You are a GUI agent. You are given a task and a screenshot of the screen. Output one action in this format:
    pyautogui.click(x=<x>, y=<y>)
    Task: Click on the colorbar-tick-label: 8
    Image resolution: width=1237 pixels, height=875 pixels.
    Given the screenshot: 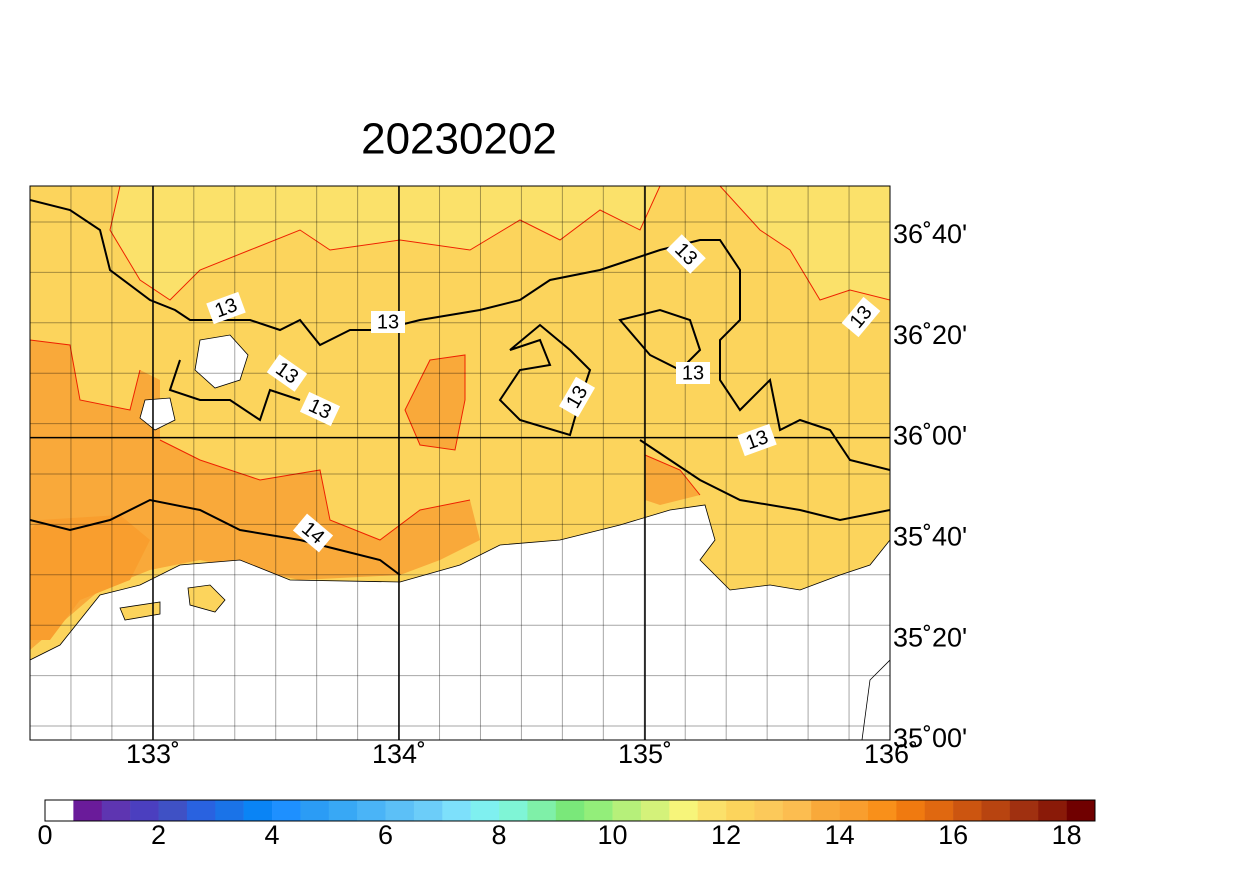 What is the action you would take?
    pyautogui.click(x=499, y=835)
    